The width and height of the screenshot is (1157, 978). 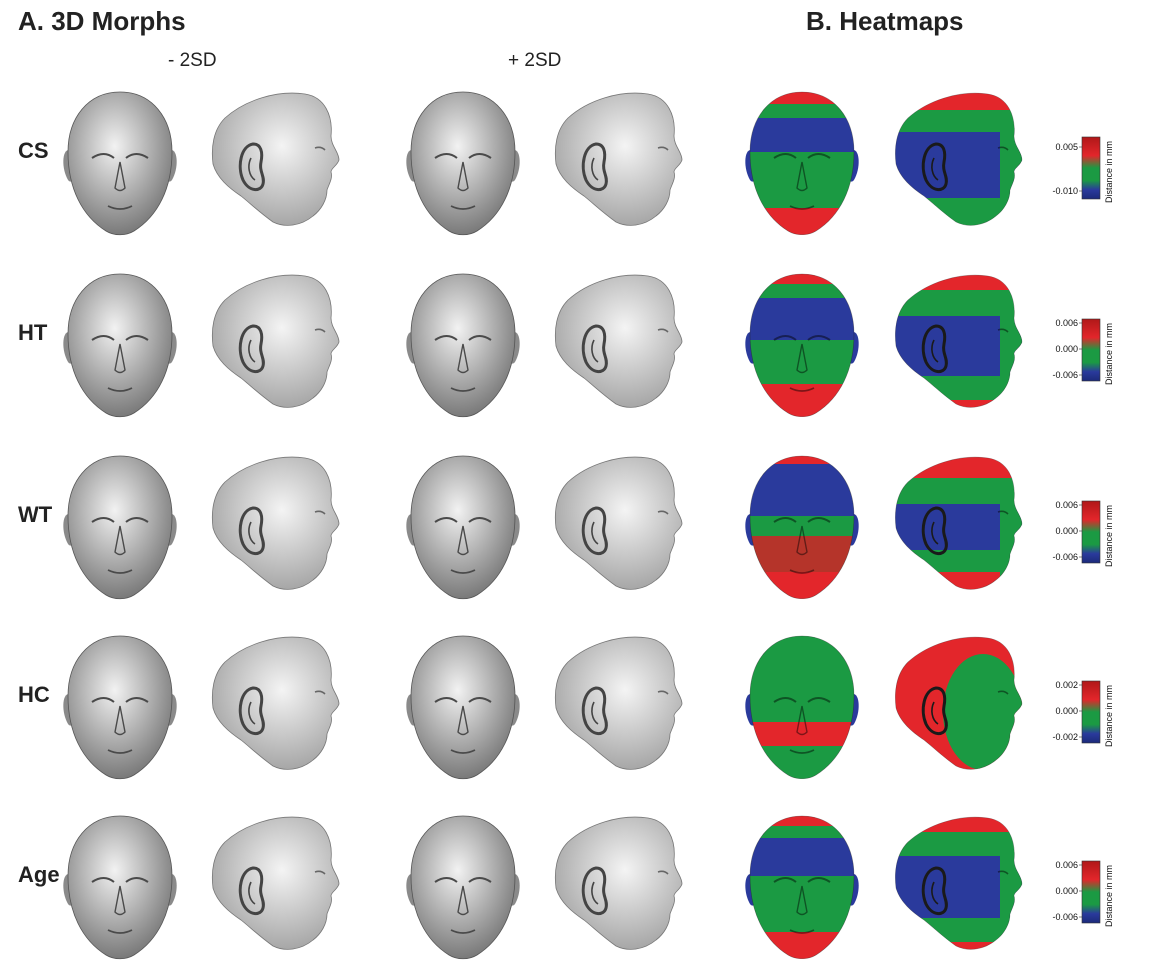 I want to click on panel-b-title: B. Heatmaps, so click(x=885, y=21).